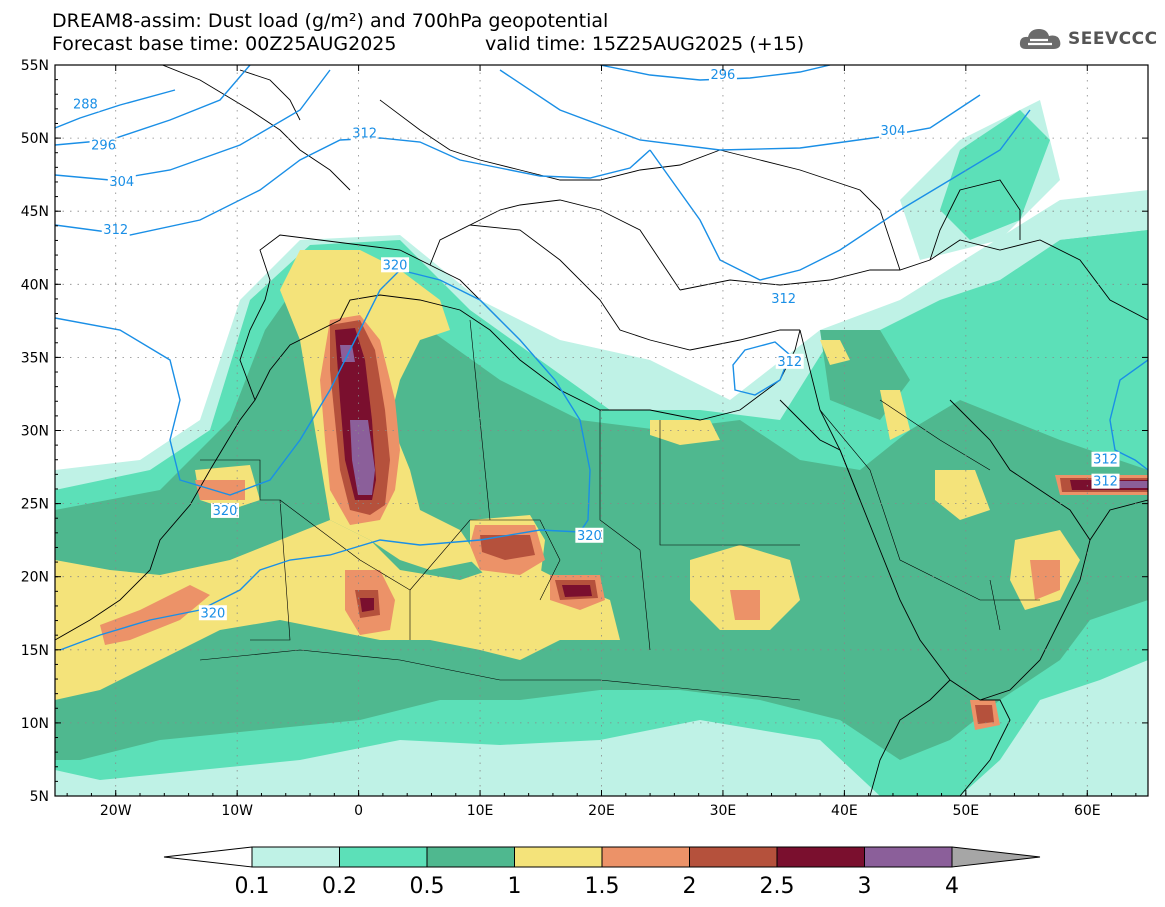 The image size is (1165, 907). What do you see at coordinates (723, 811) in the screenshot?
I see `lon-tick-label: 30E` at bounding box center [723, 811].